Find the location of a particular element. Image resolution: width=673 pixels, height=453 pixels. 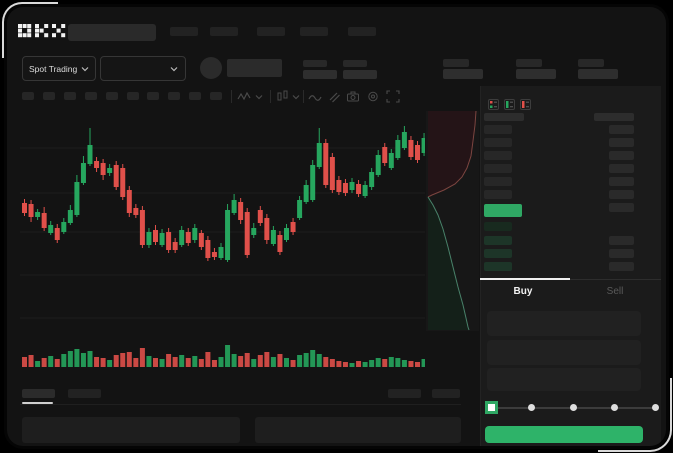

bottom-divider is located at coordinates (240, 404).